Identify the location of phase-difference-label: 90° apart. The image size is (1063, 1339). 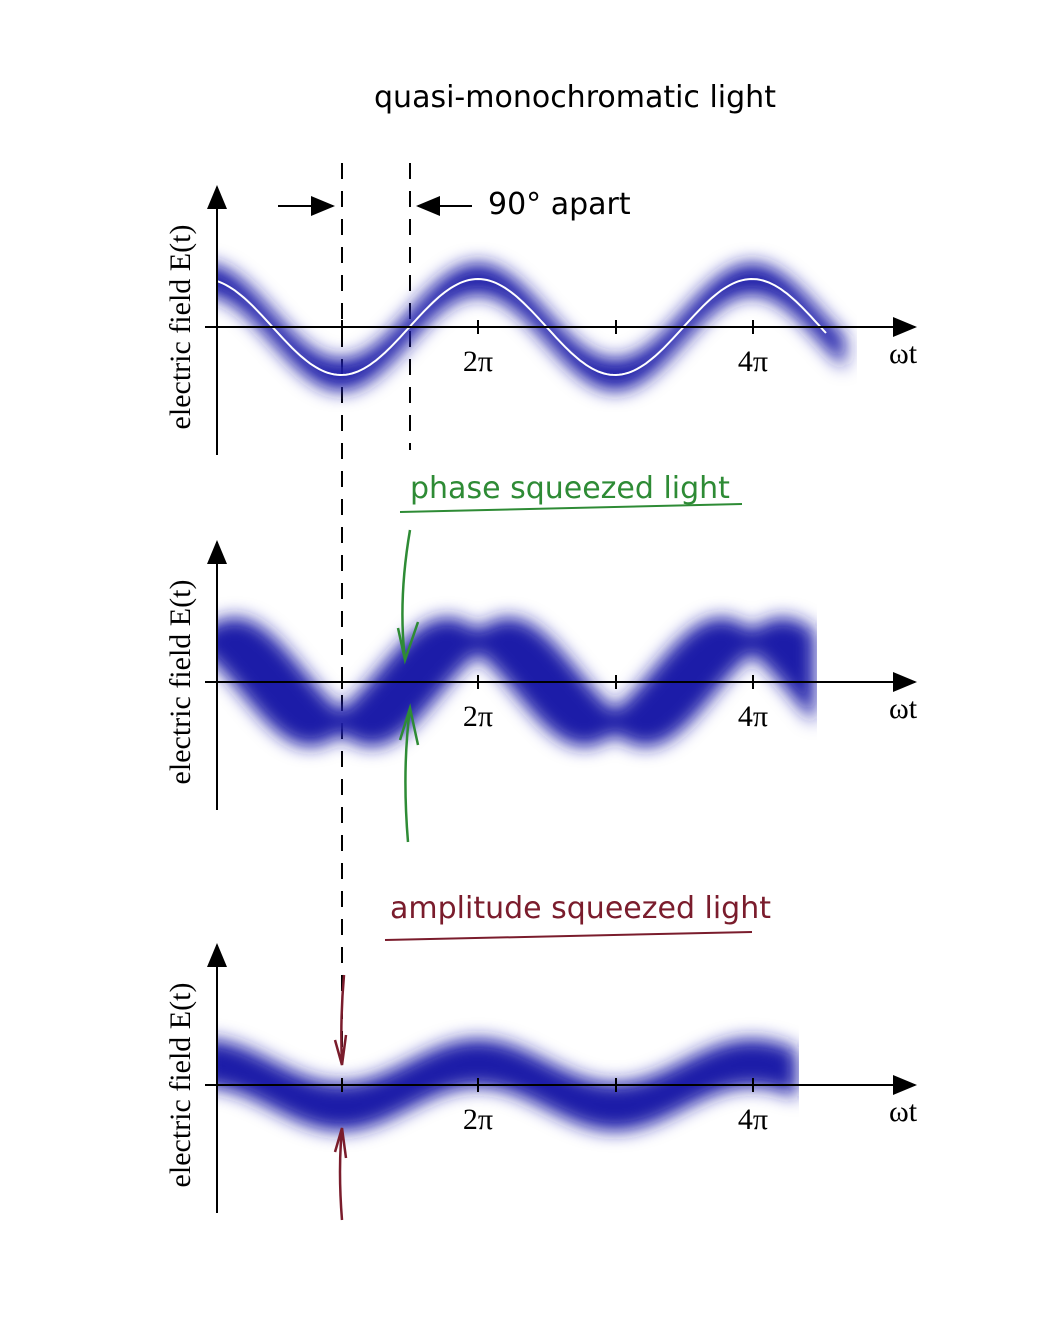
(559, 204).